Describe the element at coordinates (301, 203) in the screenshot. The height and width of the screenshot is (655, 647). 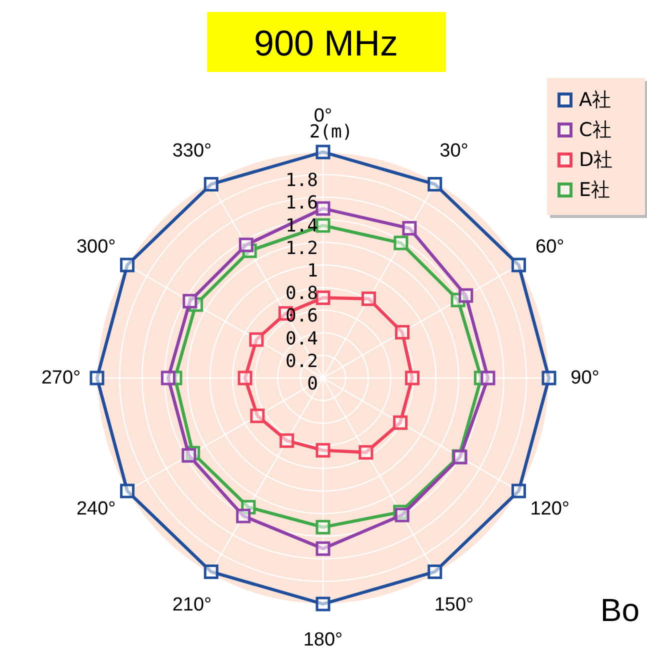
I see `y-tick-label: 1.6` at that location.